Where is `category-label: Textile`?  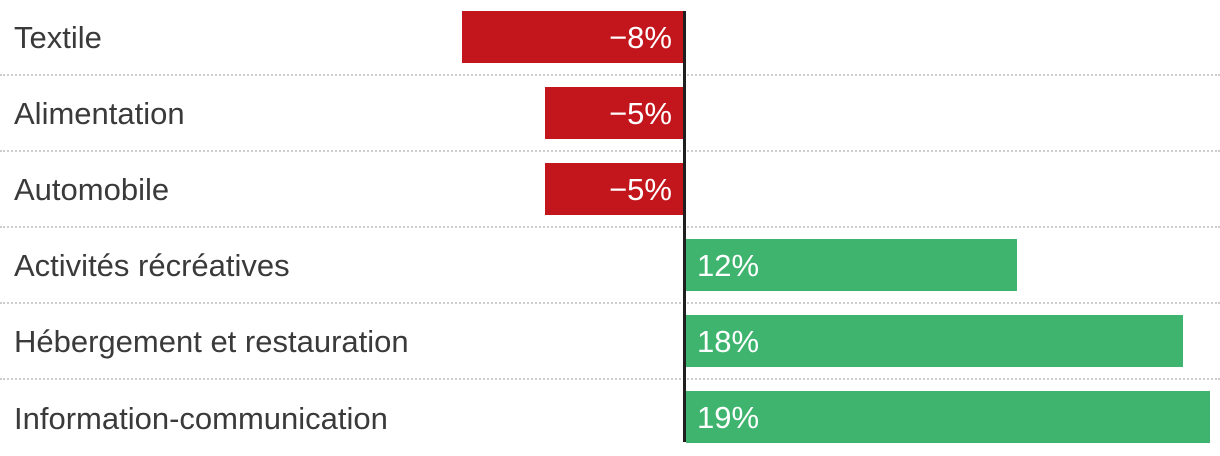 category-label: Textile is located at coordinates (58, 37).